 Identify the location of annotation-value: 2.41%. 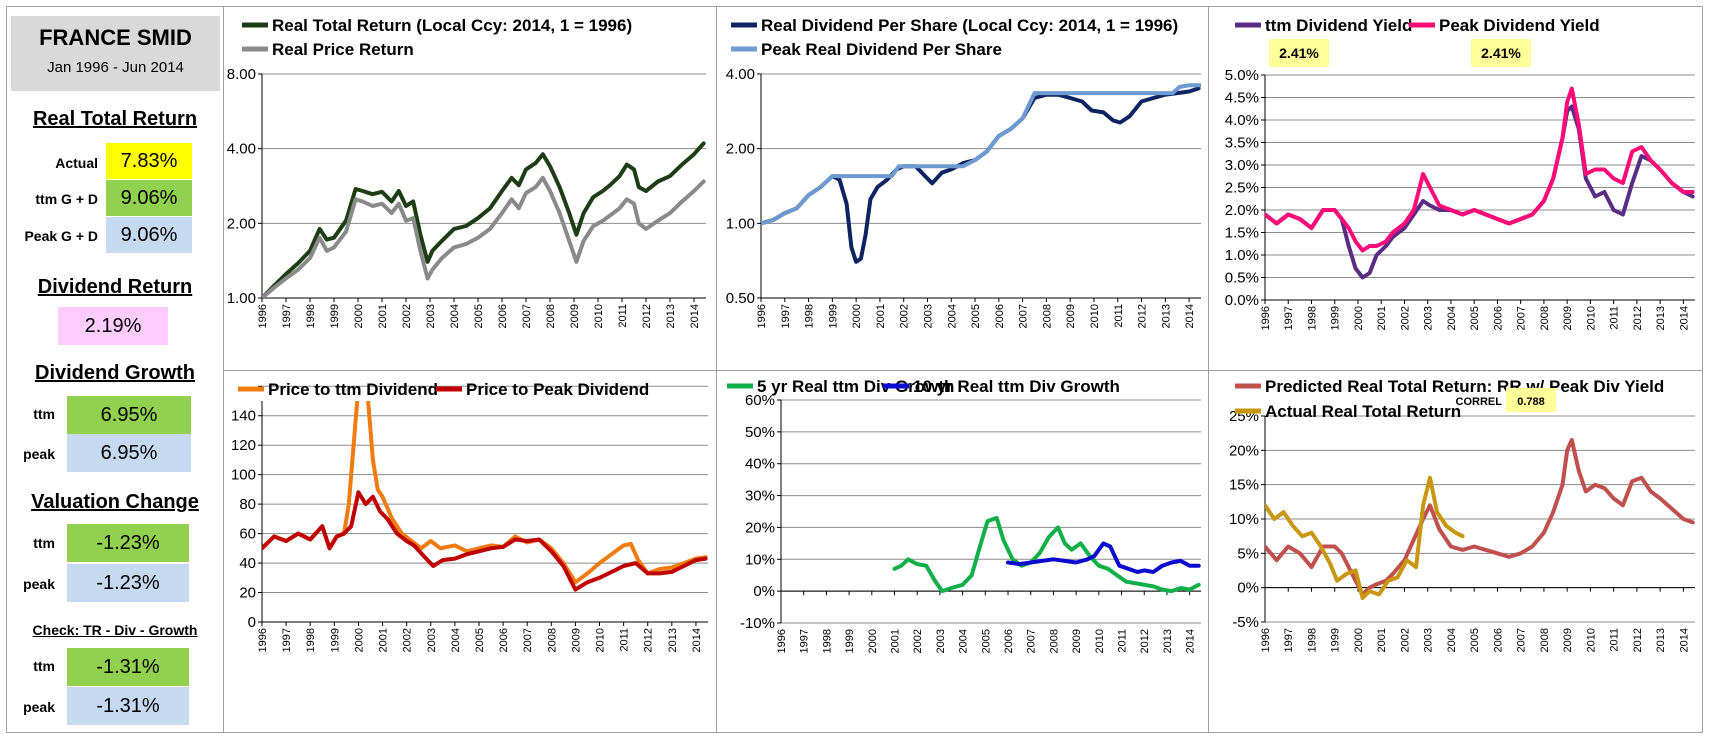
(1299, 53).